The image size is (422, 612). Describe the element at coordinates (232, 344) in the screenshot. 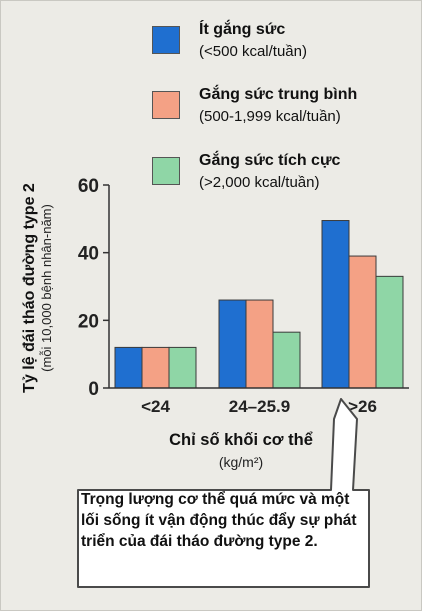

I see `bar-s0-c1` at that location.